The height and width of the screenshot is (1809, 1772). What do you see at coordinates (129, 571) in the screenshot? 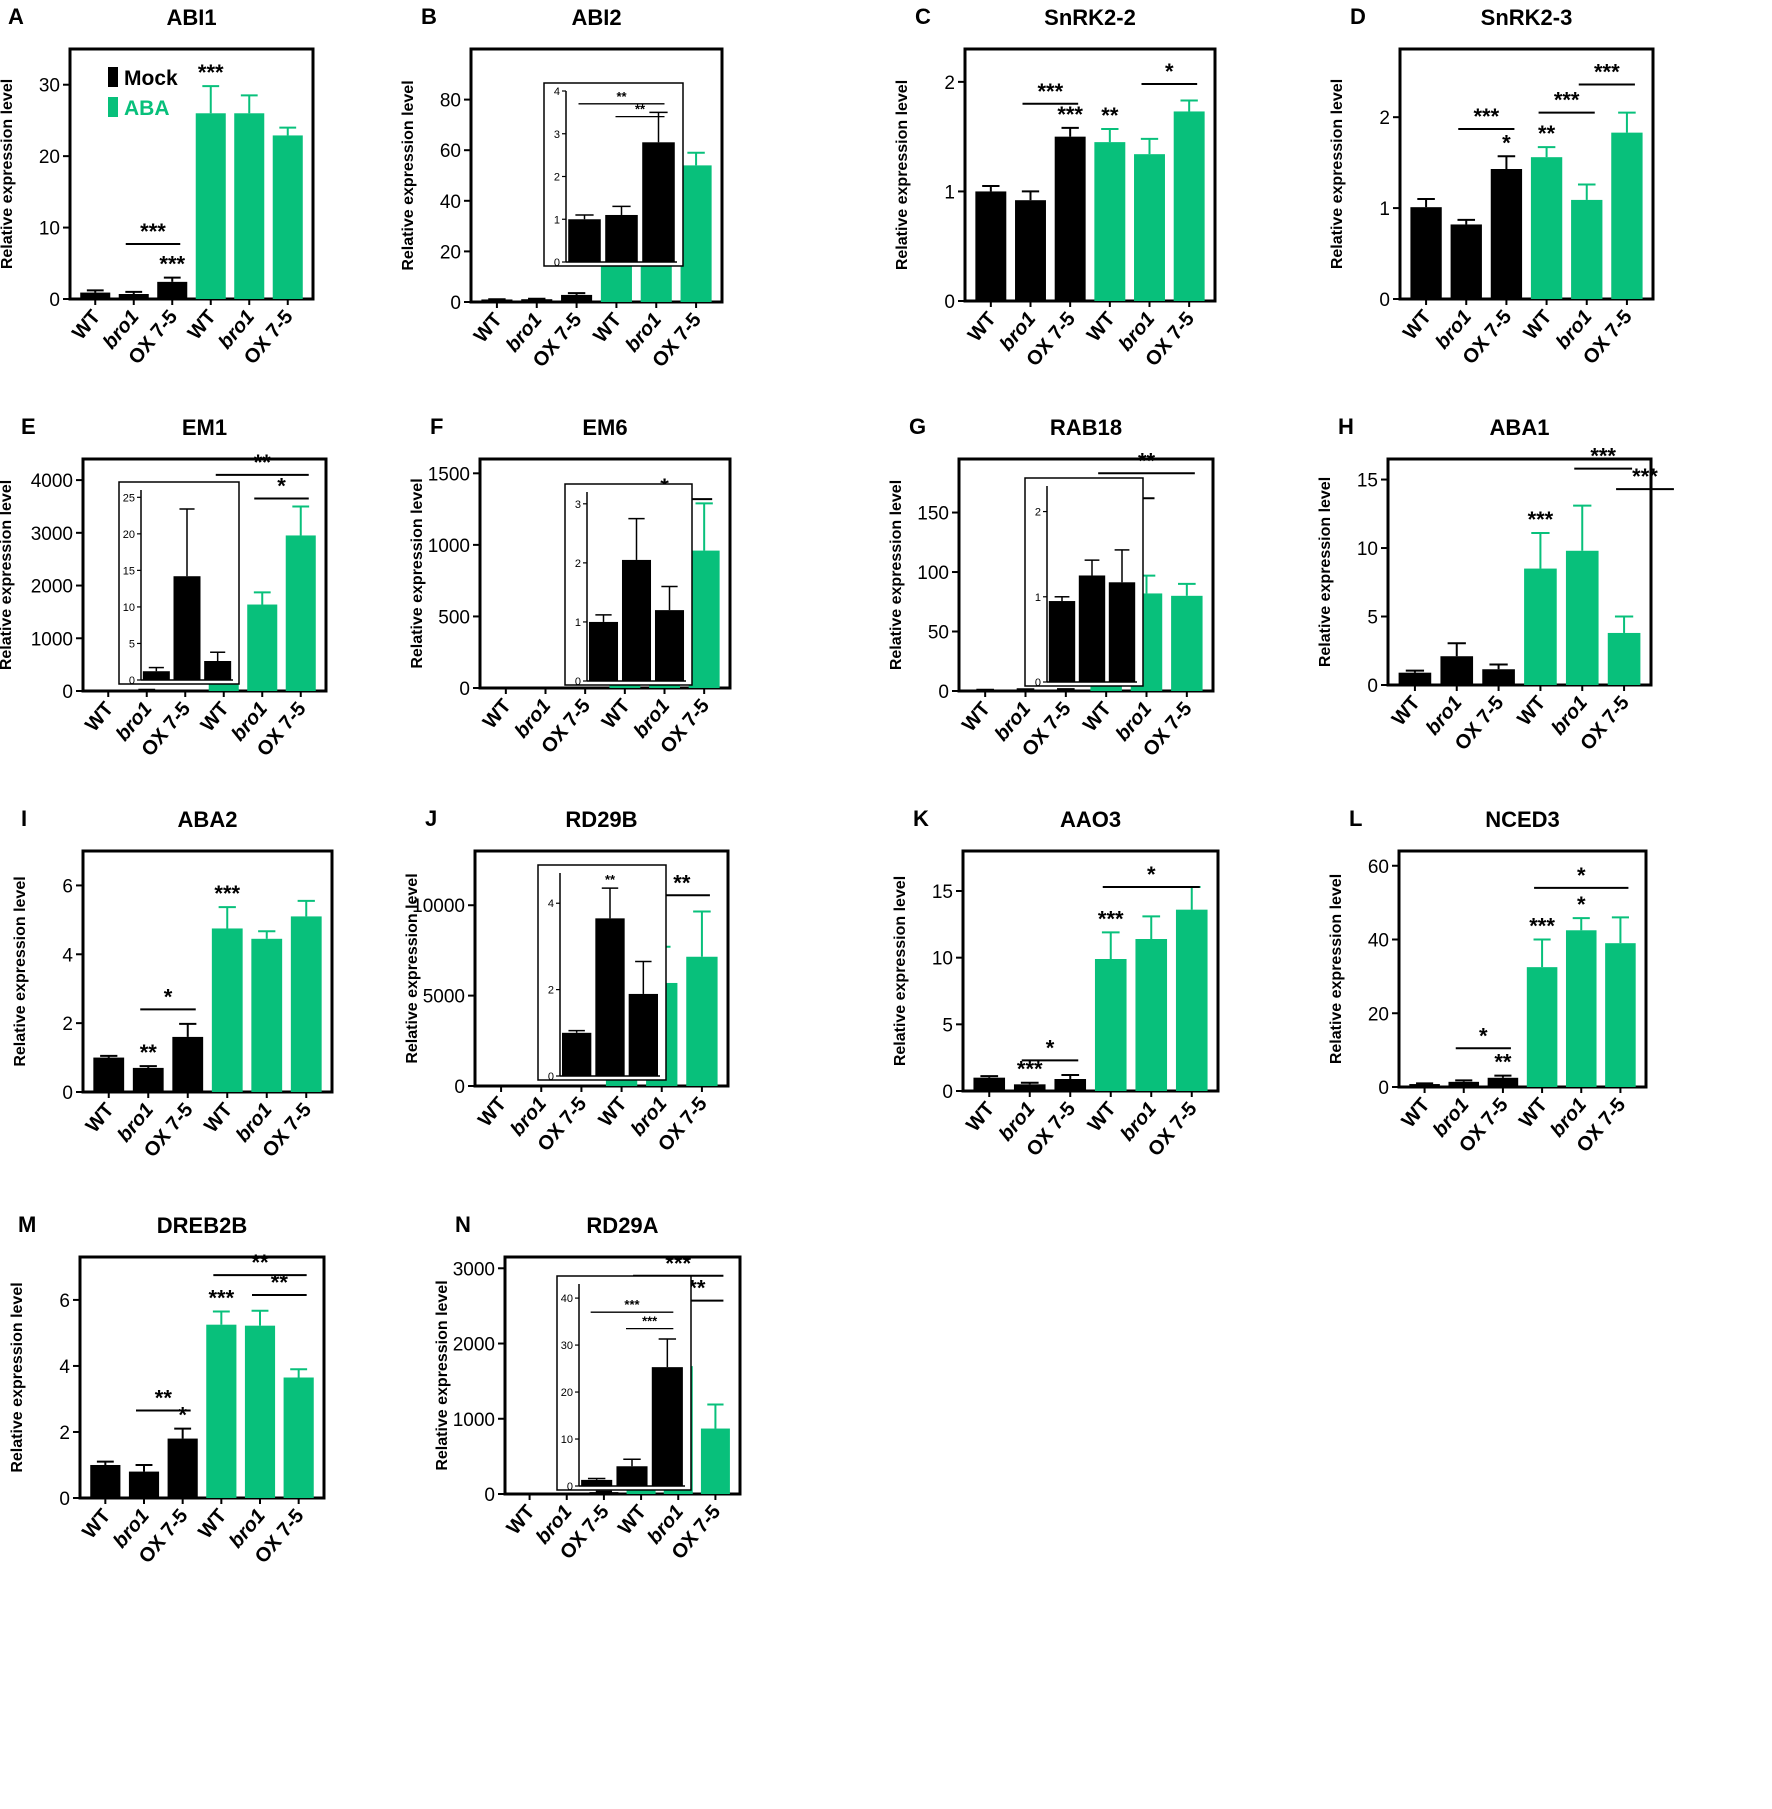
I see `inset-y-tick-label: 15` at bounding box center [129, 571].